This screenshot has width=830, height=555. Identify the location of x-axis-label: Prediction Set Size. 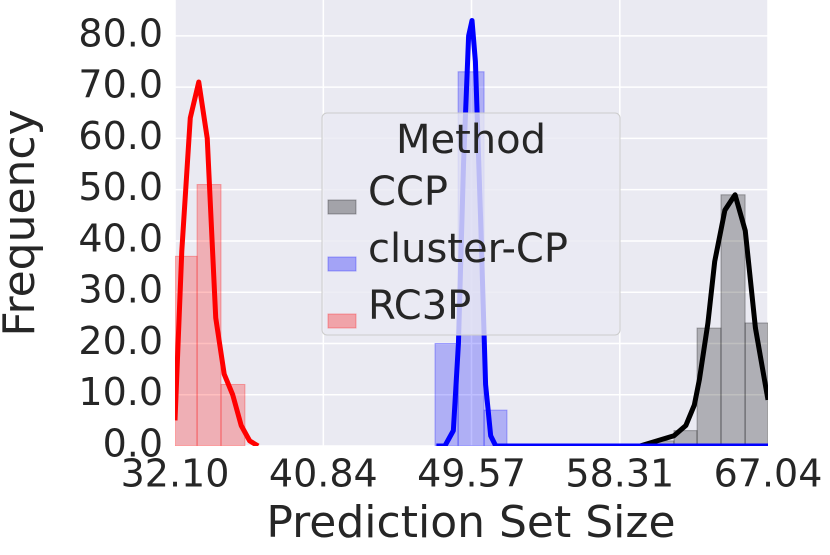
(470, 522).